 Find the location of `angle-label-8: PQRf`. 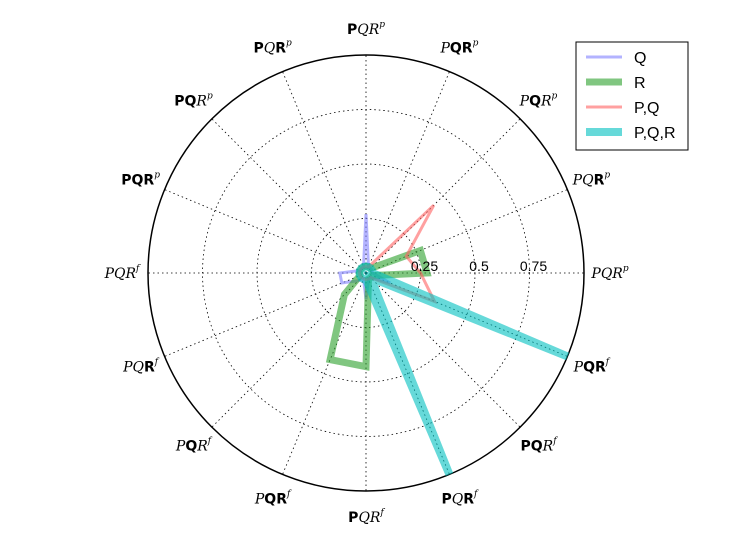

angle-label-8: PQRf is located at coordinates (122, 273).